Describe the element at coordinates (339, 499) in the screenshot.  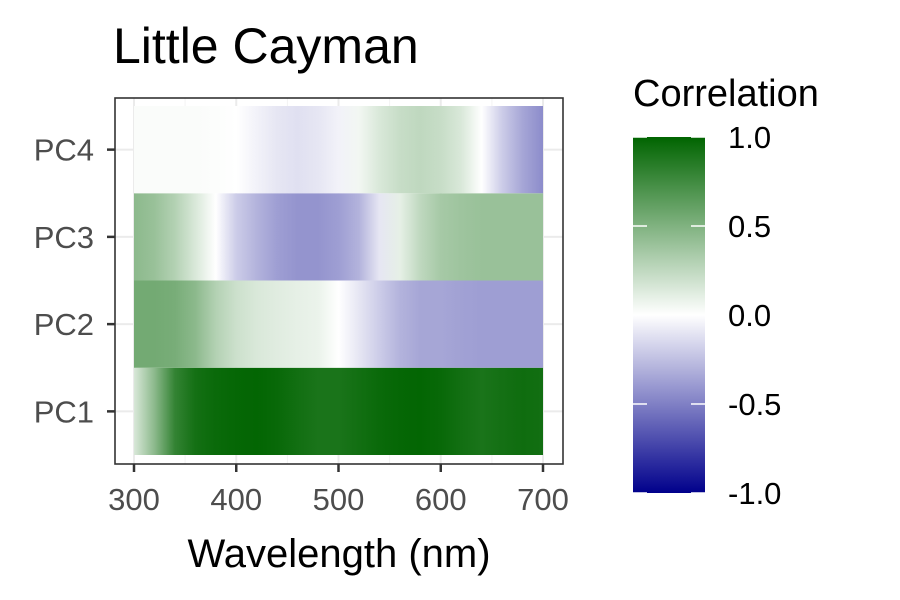
I see `x-tick-label: 500` at that location.